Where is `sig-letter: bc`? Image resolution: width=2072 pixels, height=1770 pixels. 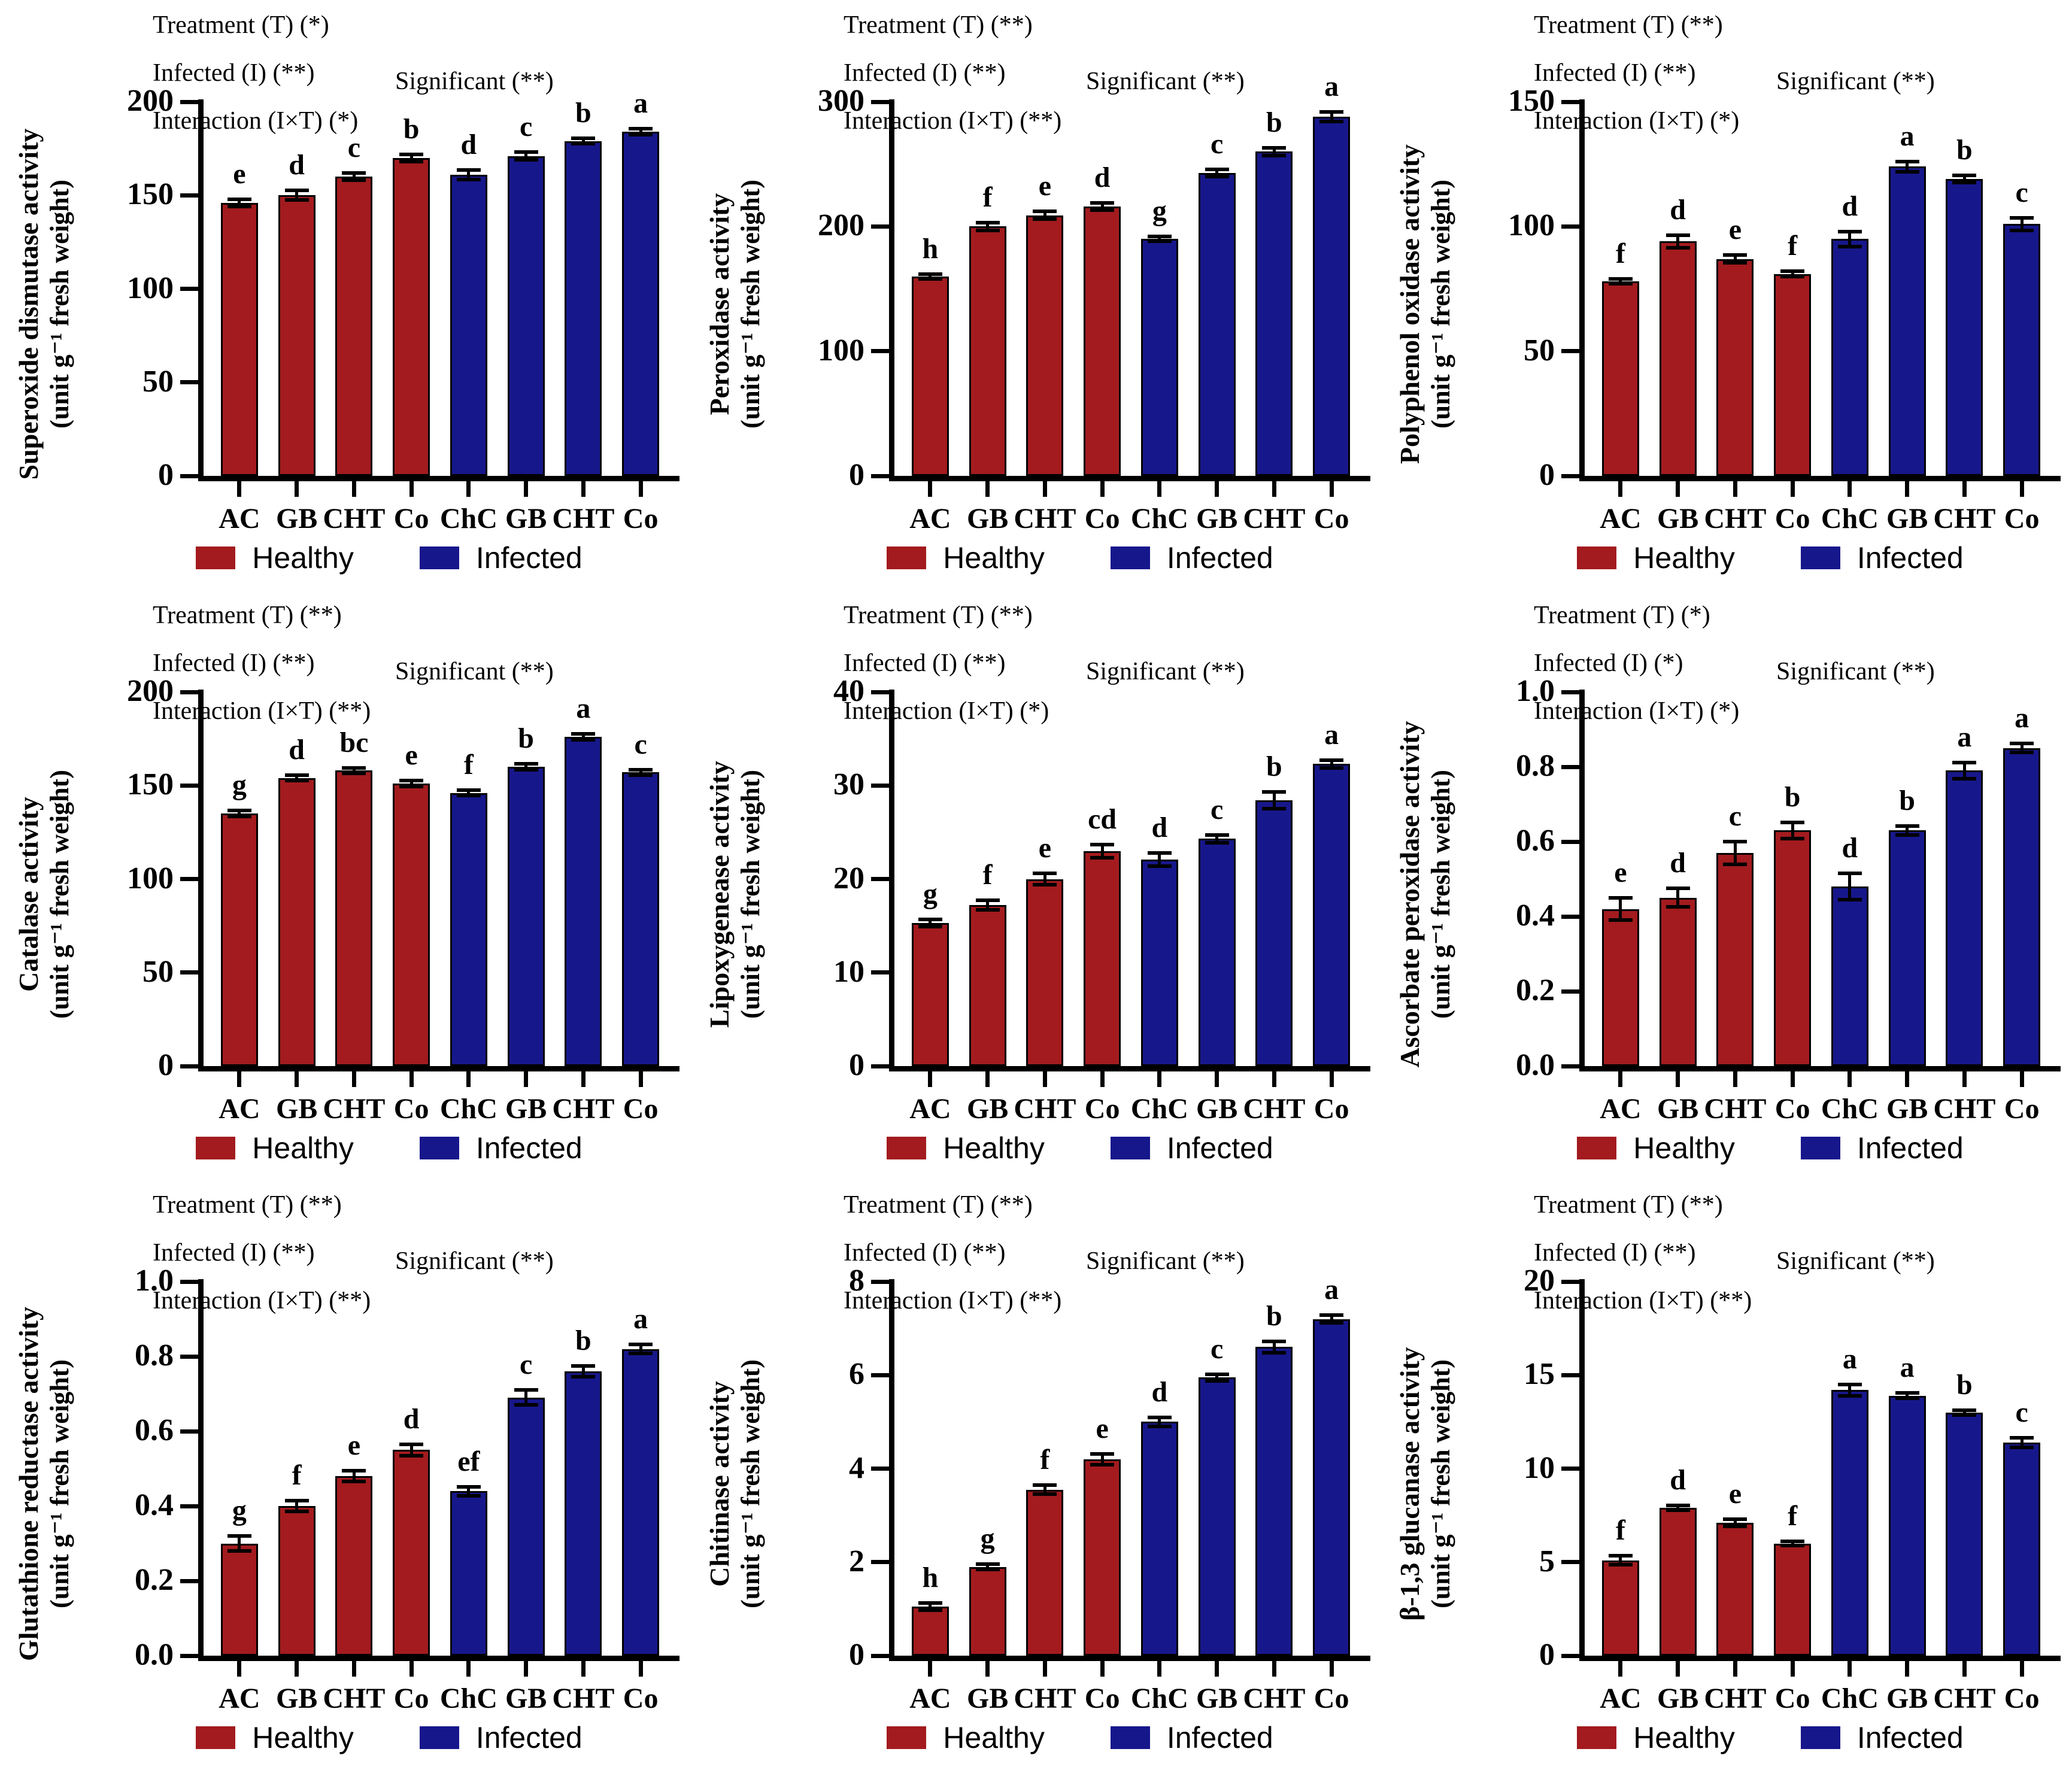 sig-letter: bc is located at coordinates (354, 742).